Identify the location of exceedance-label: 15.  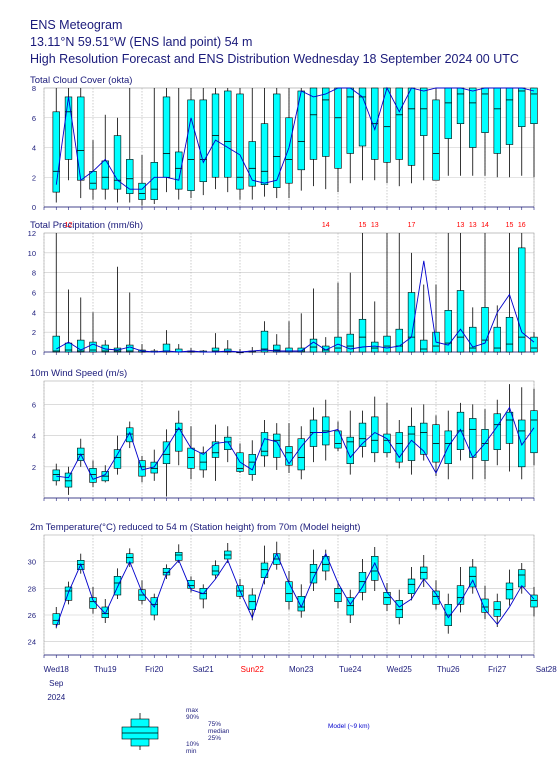
(363, 225).